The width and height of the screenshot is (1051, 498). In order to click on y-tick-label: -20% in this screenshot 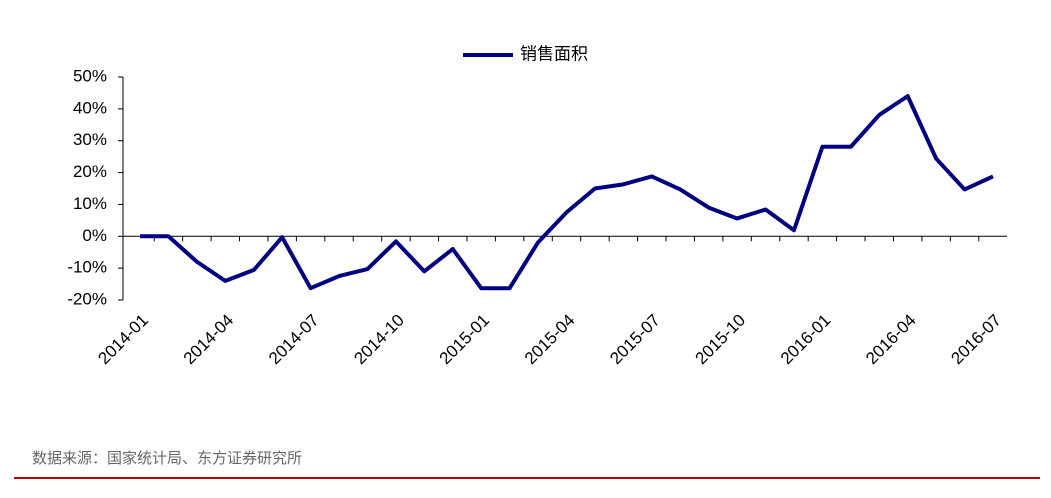, I will do `click(87, 298)`.